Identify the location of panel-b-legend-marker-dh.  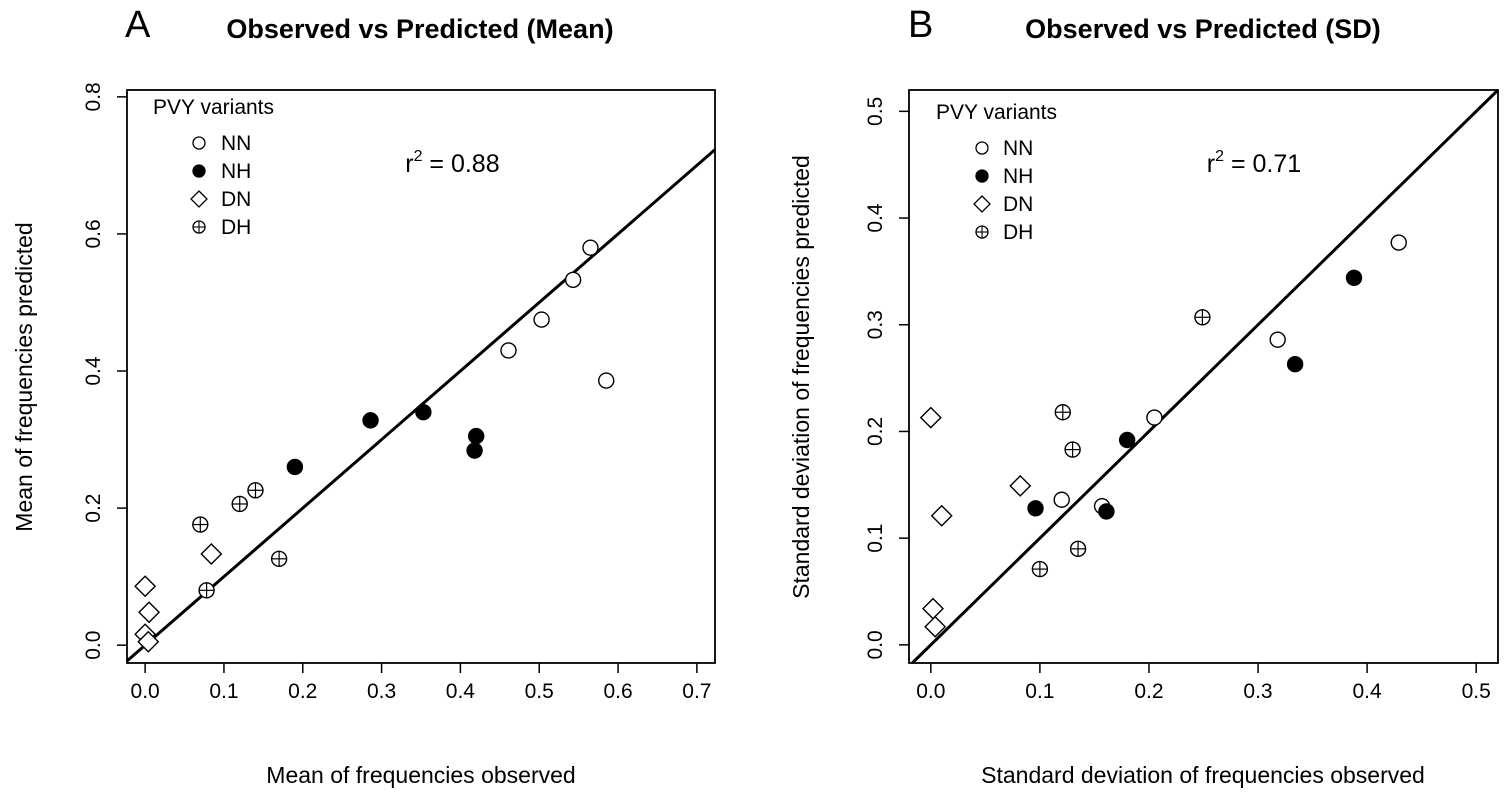
(982, 232).